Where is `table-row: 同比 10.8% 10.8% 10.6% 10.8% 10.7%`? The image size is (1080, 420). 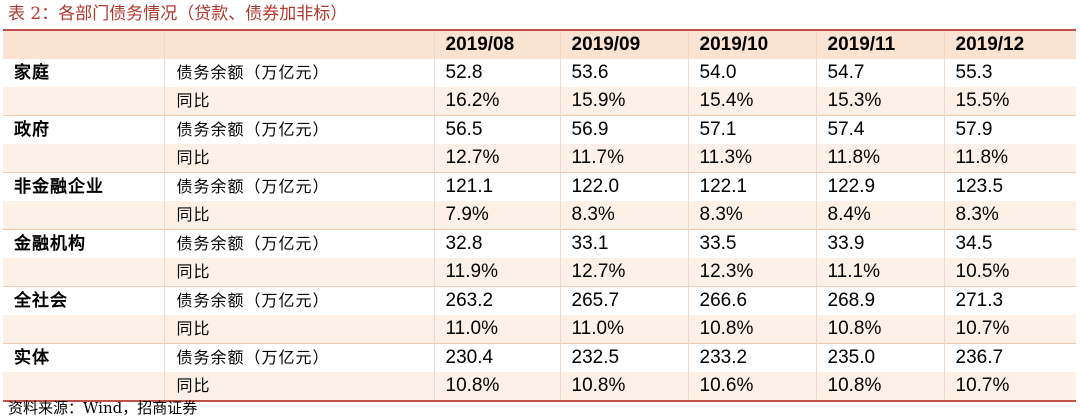
table-row: 同比 10.8% 10.8% 10.6% 10.8% 10.7% is located at coordinates (539, 387).